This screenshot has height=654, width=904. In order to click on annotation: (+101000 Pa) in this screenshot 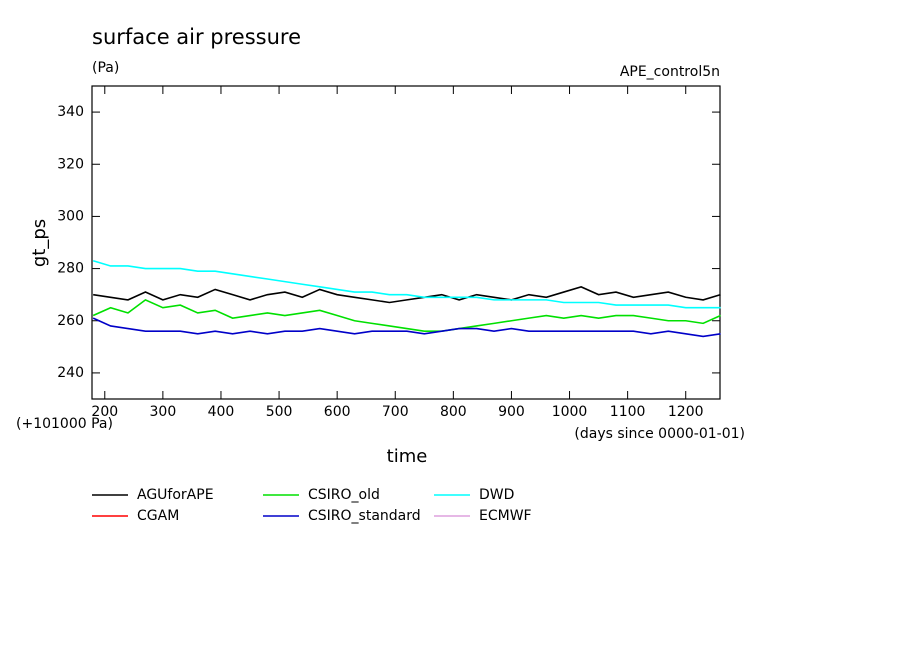, I will do `click(64, 424)`.